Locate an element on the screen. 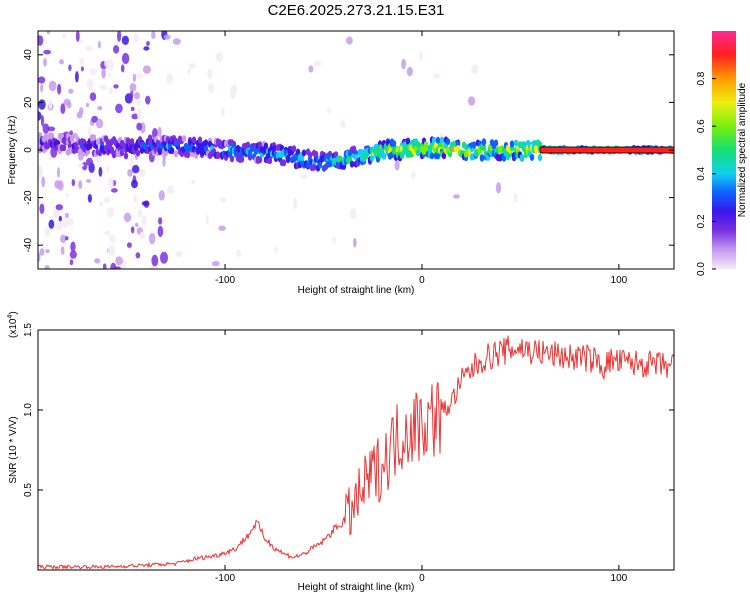 The height and width of the screenshot is (600, 750). y-tick-label: 20 is located at coordinates (28, 102).